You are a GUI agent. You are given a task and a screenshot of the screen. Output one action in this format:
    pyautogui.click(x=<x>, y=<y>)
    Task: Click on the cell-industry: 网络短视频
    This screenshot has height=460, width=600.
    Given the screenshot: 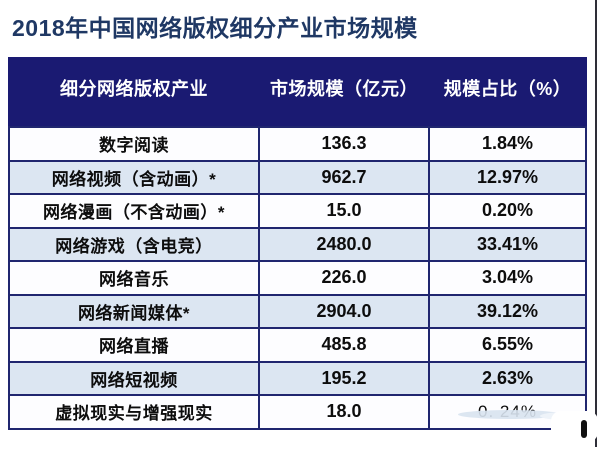 What is the action you would take?
    pyautogui.click(x=134, y=378)
    